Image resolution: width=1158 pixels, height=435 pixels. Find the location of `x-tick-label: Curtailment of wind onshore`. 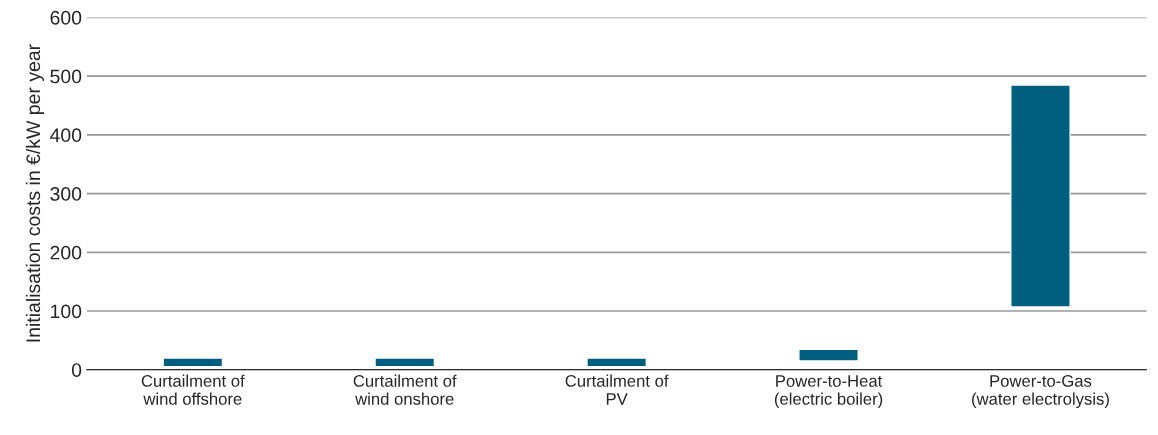

x-tick-label: Curtailment of wind onshore is located at coordinates (405, 389).